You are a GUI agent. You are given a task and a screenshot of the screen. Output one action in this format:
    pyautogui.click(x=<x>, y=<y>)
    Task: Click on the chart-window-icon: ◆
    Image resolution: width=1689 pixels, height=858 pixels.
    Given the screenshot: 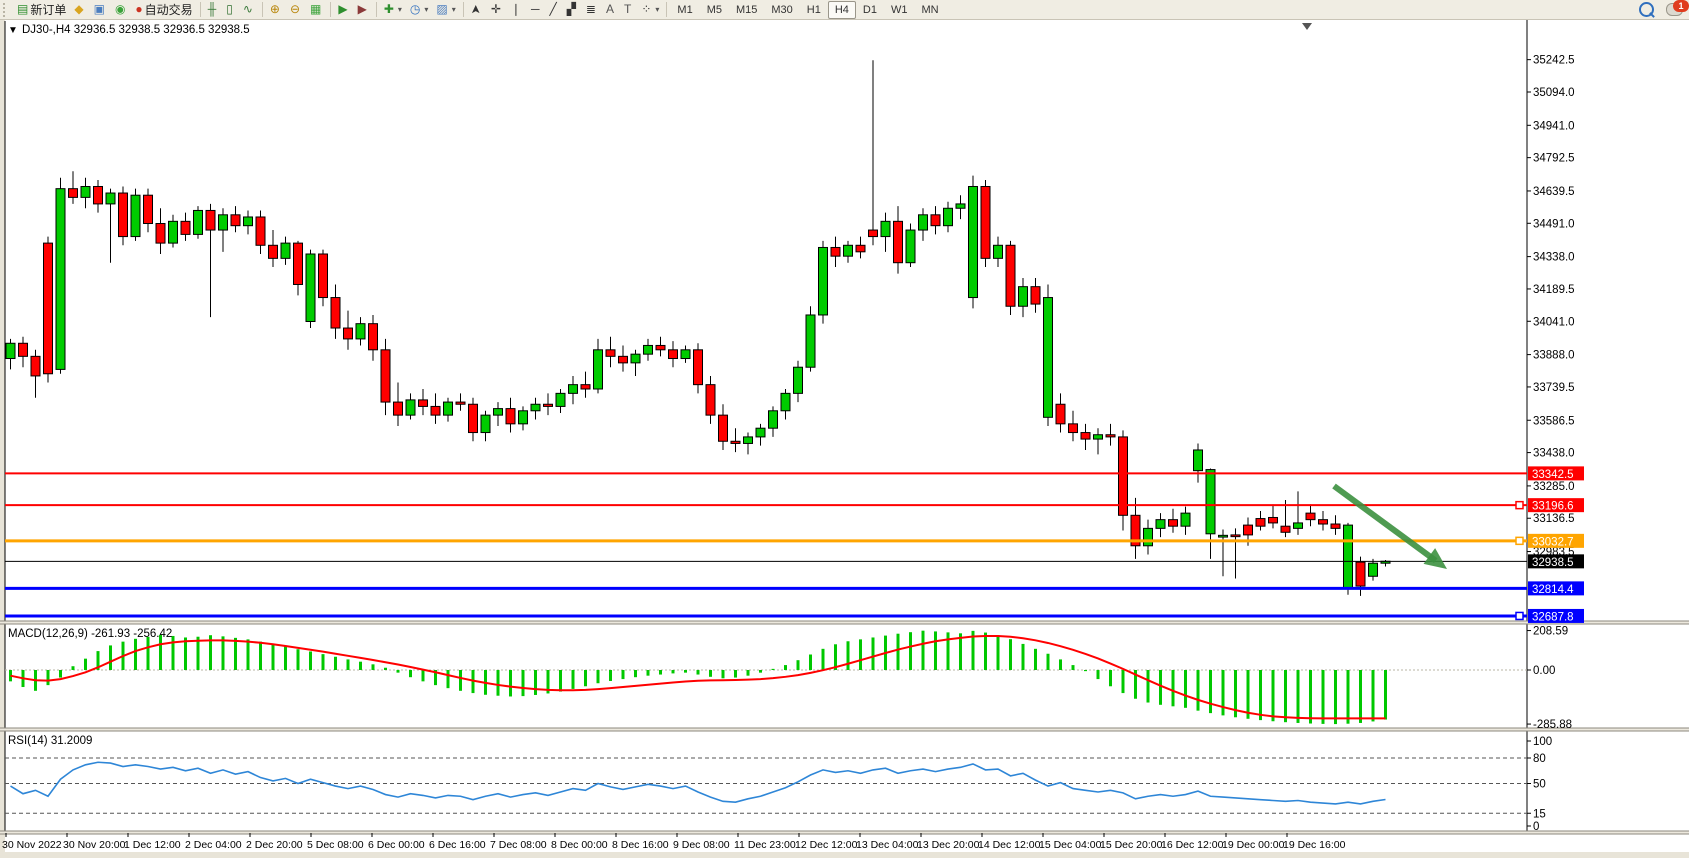 What is the action you would take?
    pyautogui.click(x=79, y=9)
    